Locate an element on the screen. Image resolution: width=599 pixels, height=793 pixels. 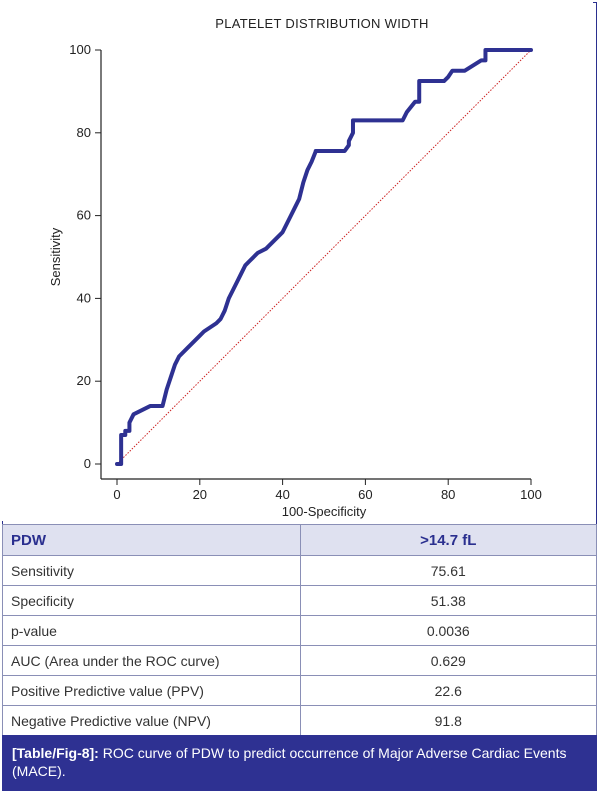
row-label: p-value is located at coordinates (151, 630).